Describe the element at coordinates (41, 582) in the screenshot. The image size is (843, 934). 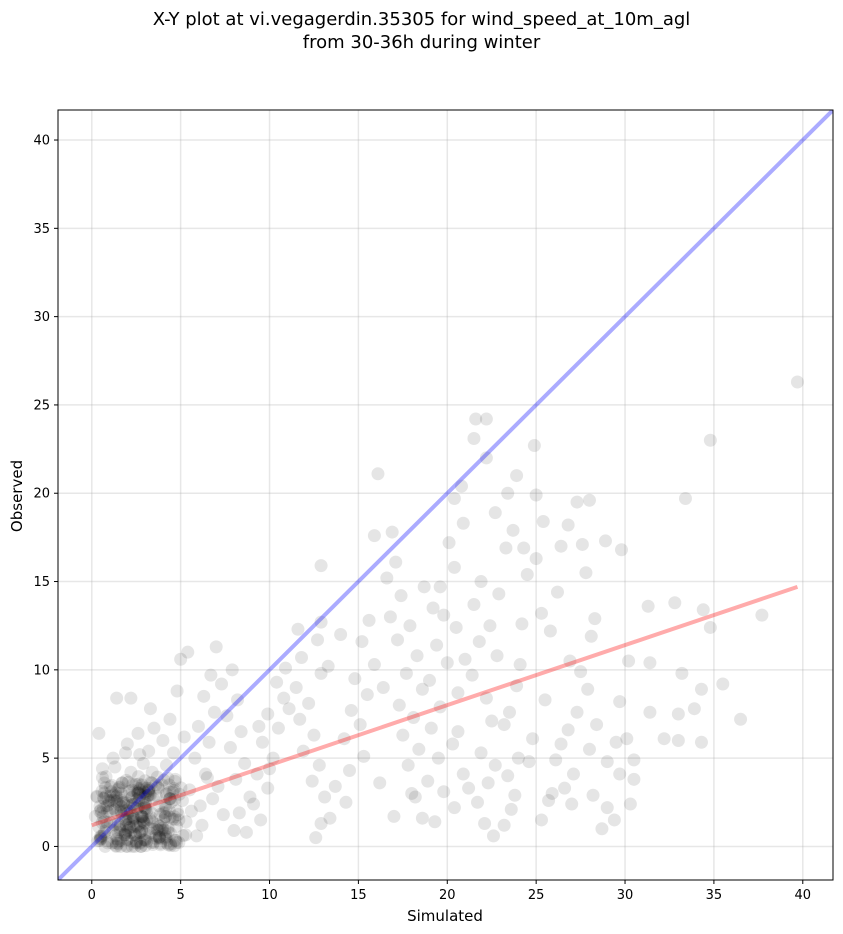
I see `y-tick-label: 15` at that location.